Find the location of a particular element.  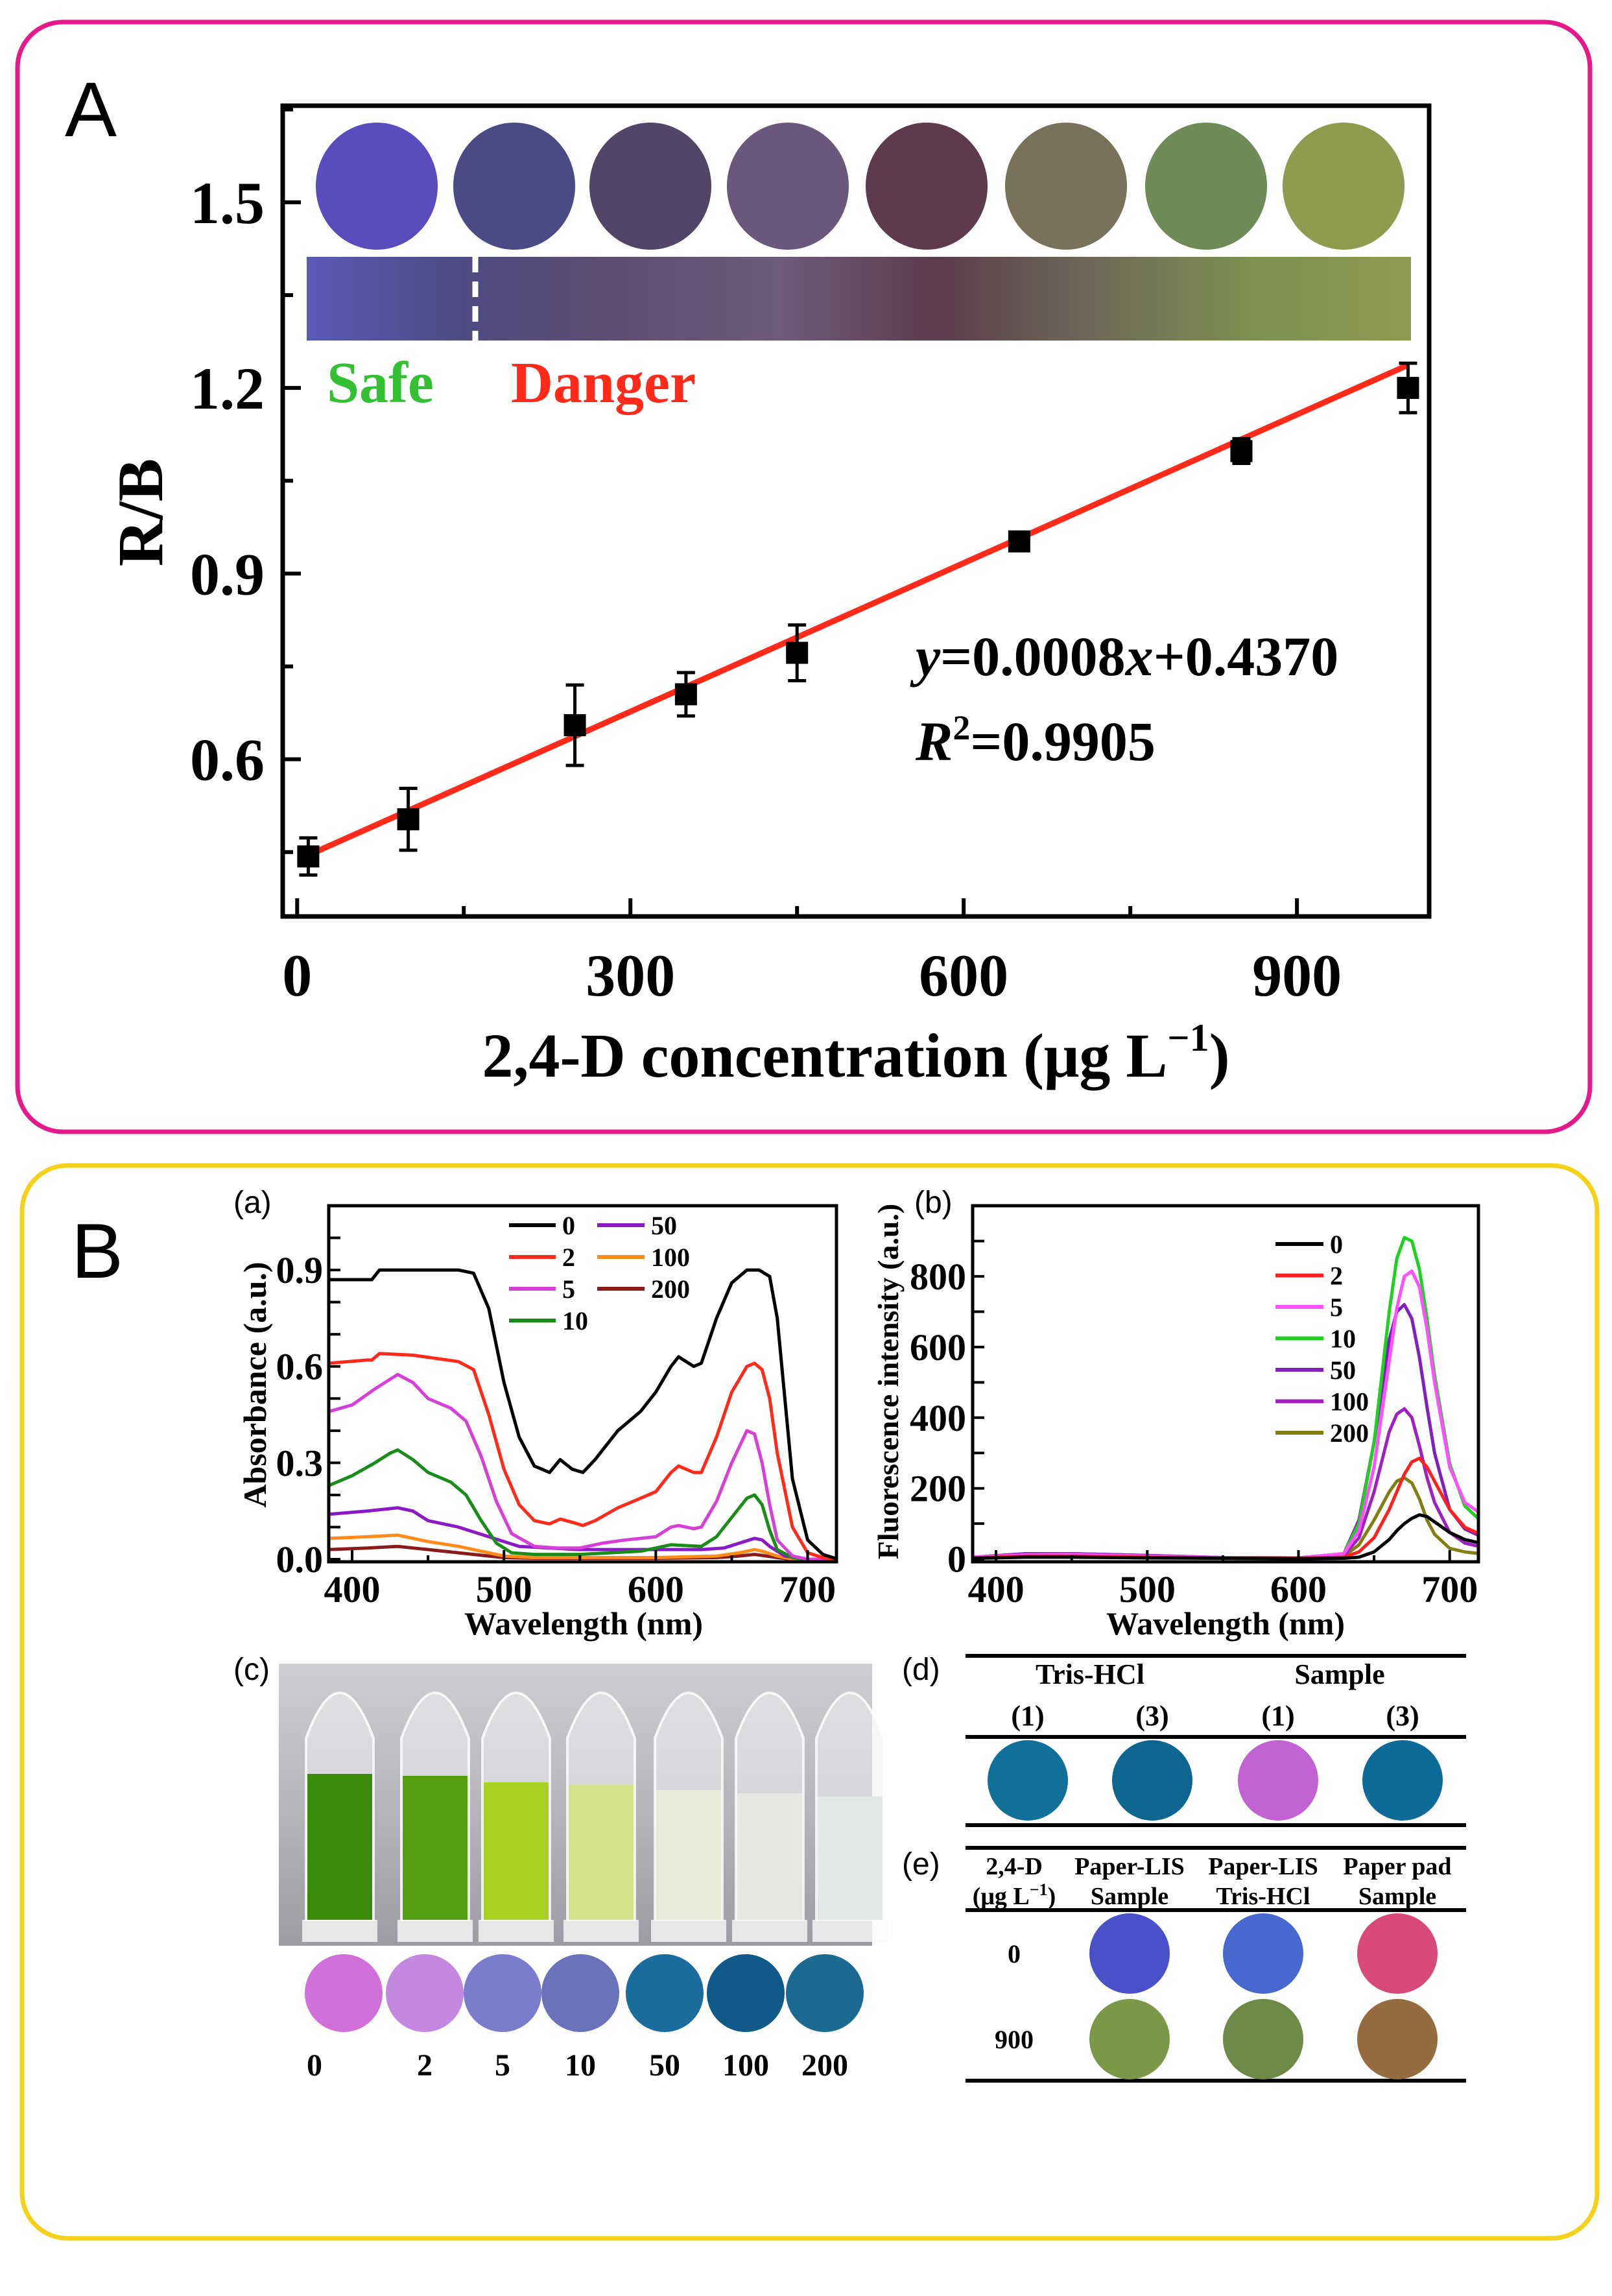

y-tick-label: 0.0 is located at coordinates (300, 1559).